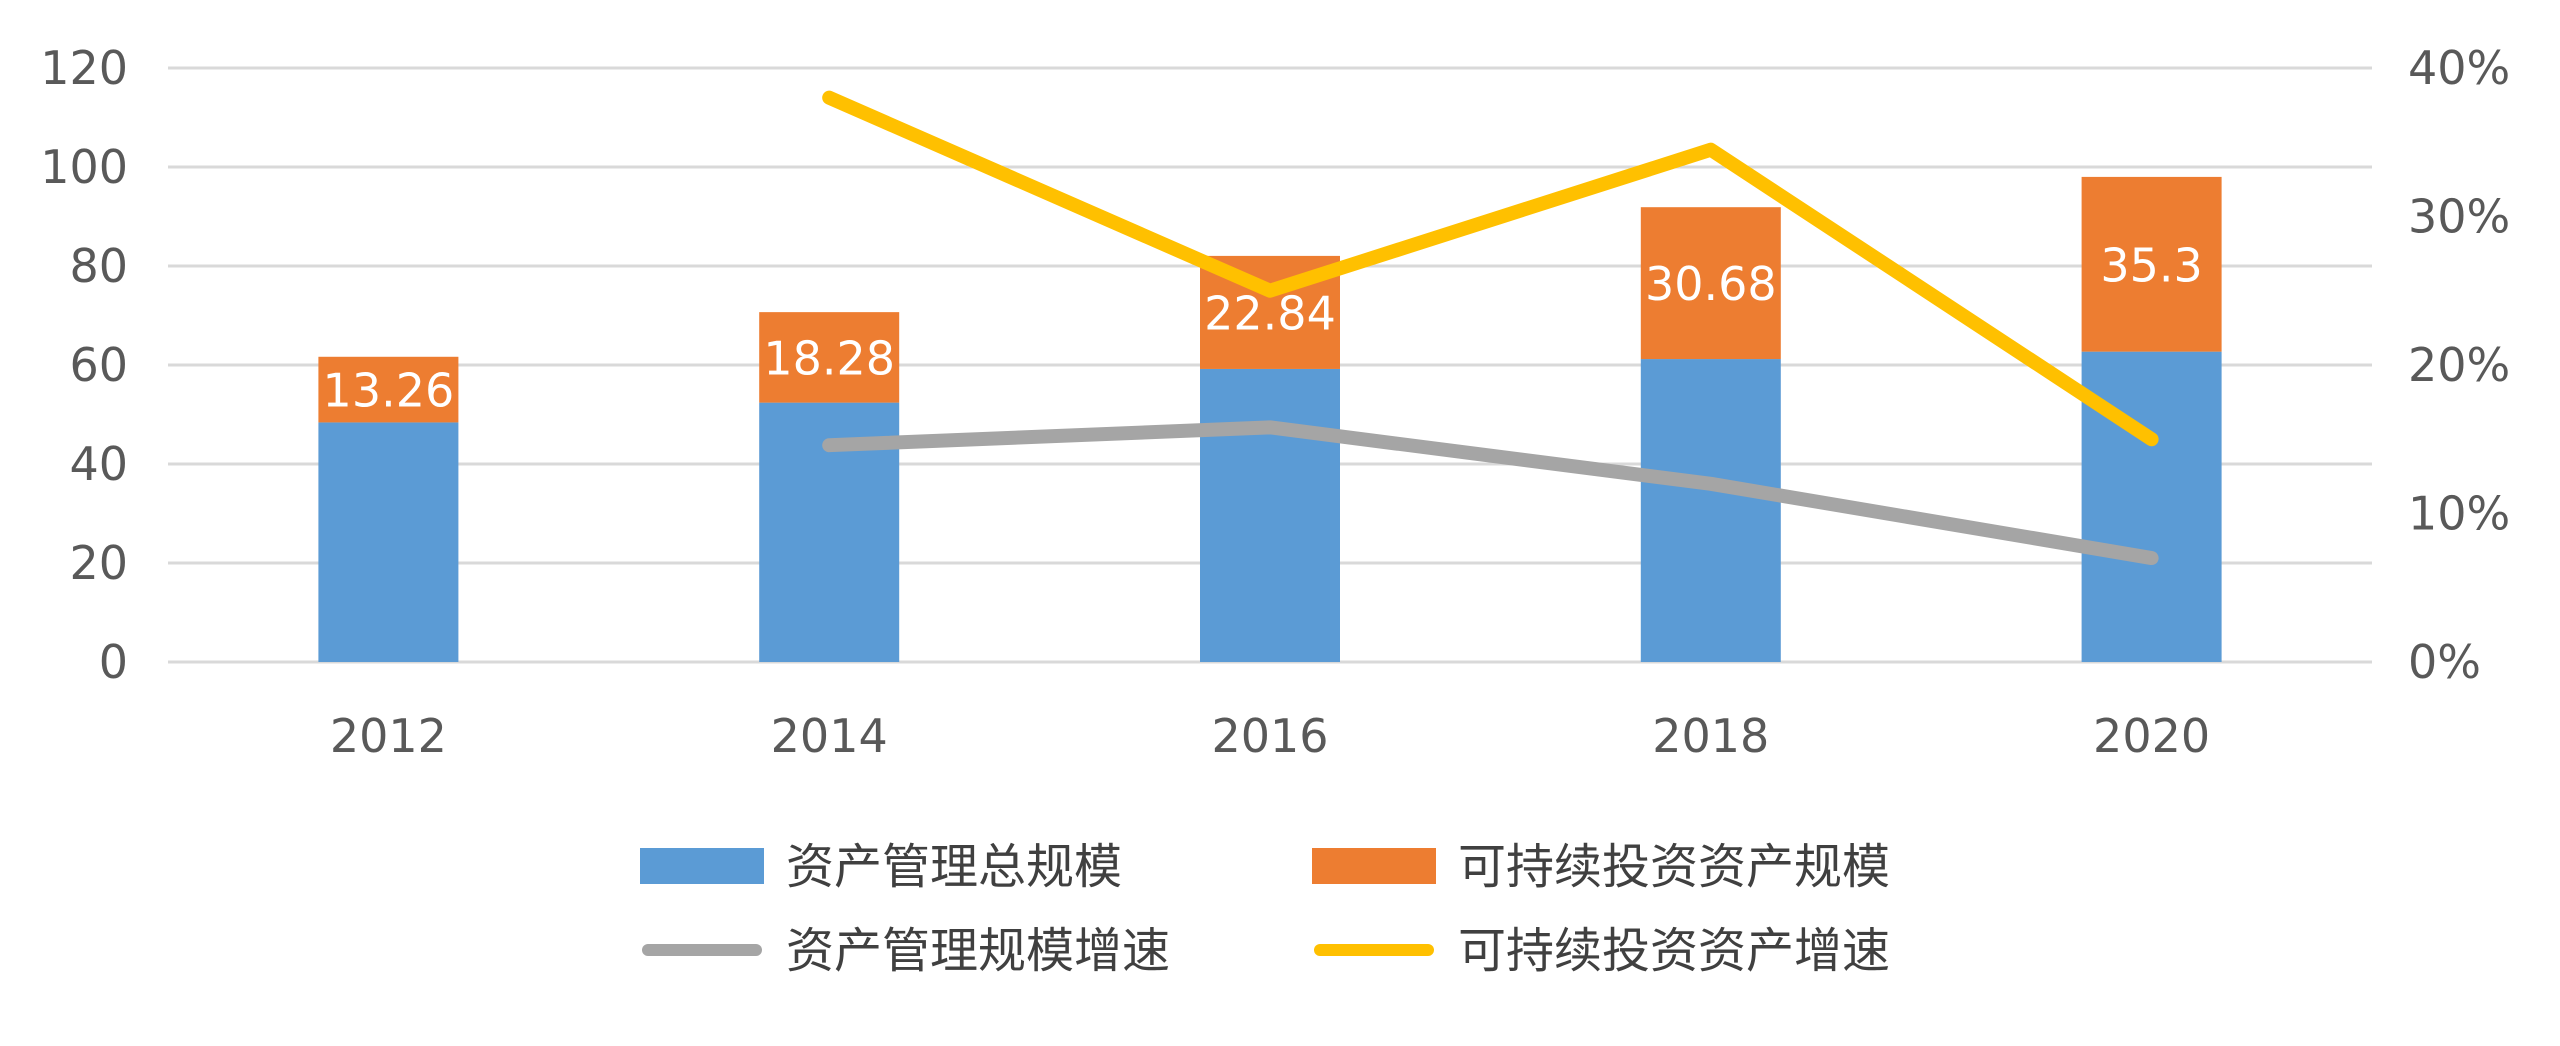 The height and width of the screenshot is (1046, 2560). I want to click on legend-label: 资产管理总规模, so click(954, 867).